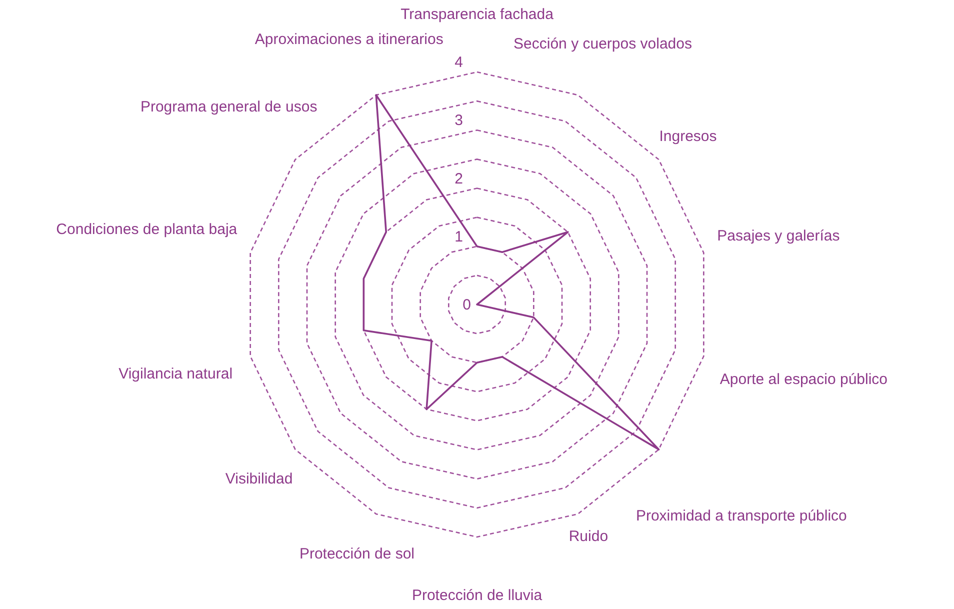 The image size is (954, 609). Describe the element at coordinates (349, 39) in the screenshot. I see `spoke-label: Aproximaciones a itinerarios` at that location.